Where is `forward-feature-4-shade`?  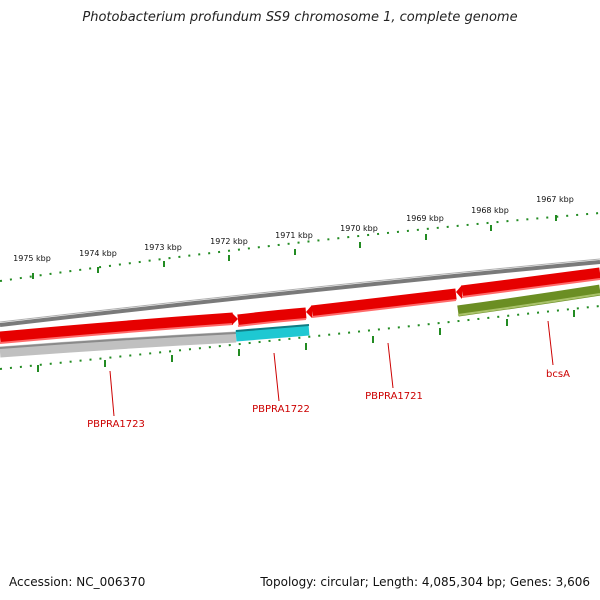 forward-feature-4-shade is located at coordinates (530, 288).